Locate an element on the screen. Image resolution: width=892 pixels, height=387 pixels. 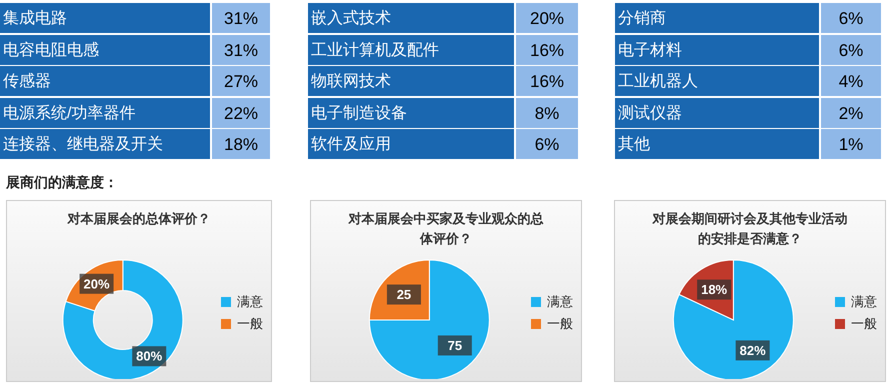
chart-title: 对展会期间研讨会及其他专业活动的安排是否满意？ is located at coordinates (749, 229).